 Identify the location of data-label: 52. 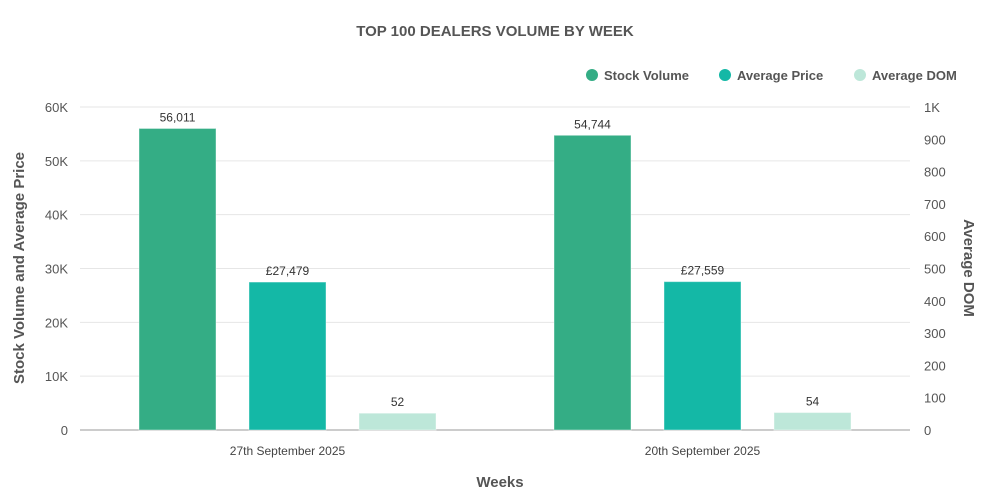
(398, 402).